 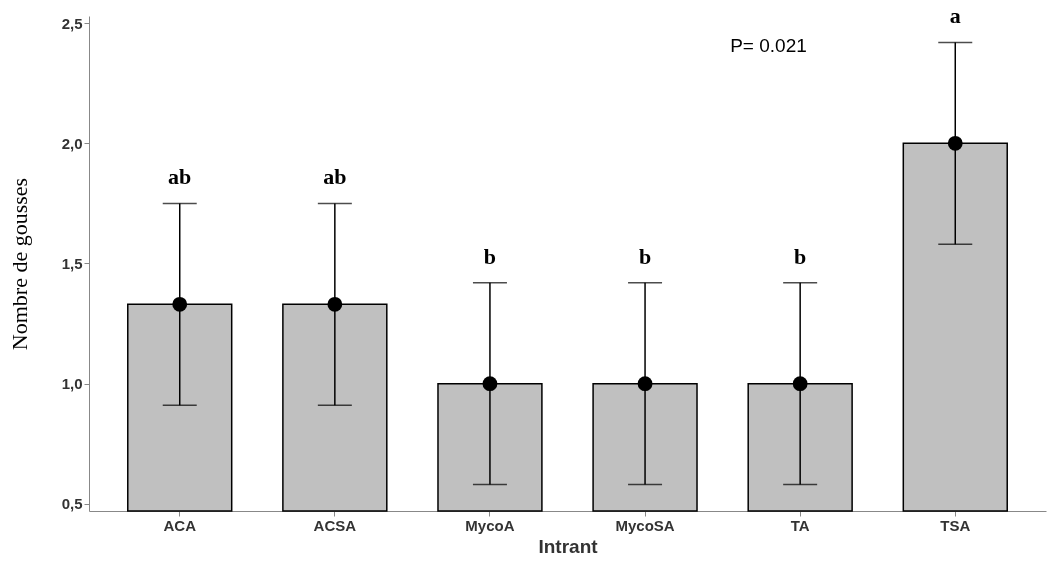 I want to click on y-tick-label: 2,5, so click(x=72, y=23).